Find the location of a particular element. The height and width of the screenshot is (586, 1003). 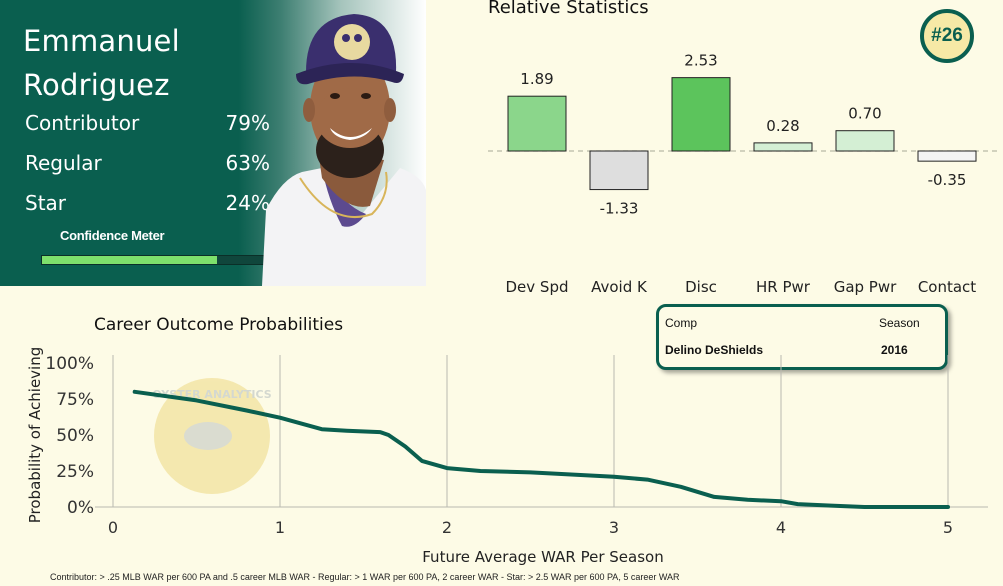

player-first-name: Emmanuel is located at coordinates (101, 41).